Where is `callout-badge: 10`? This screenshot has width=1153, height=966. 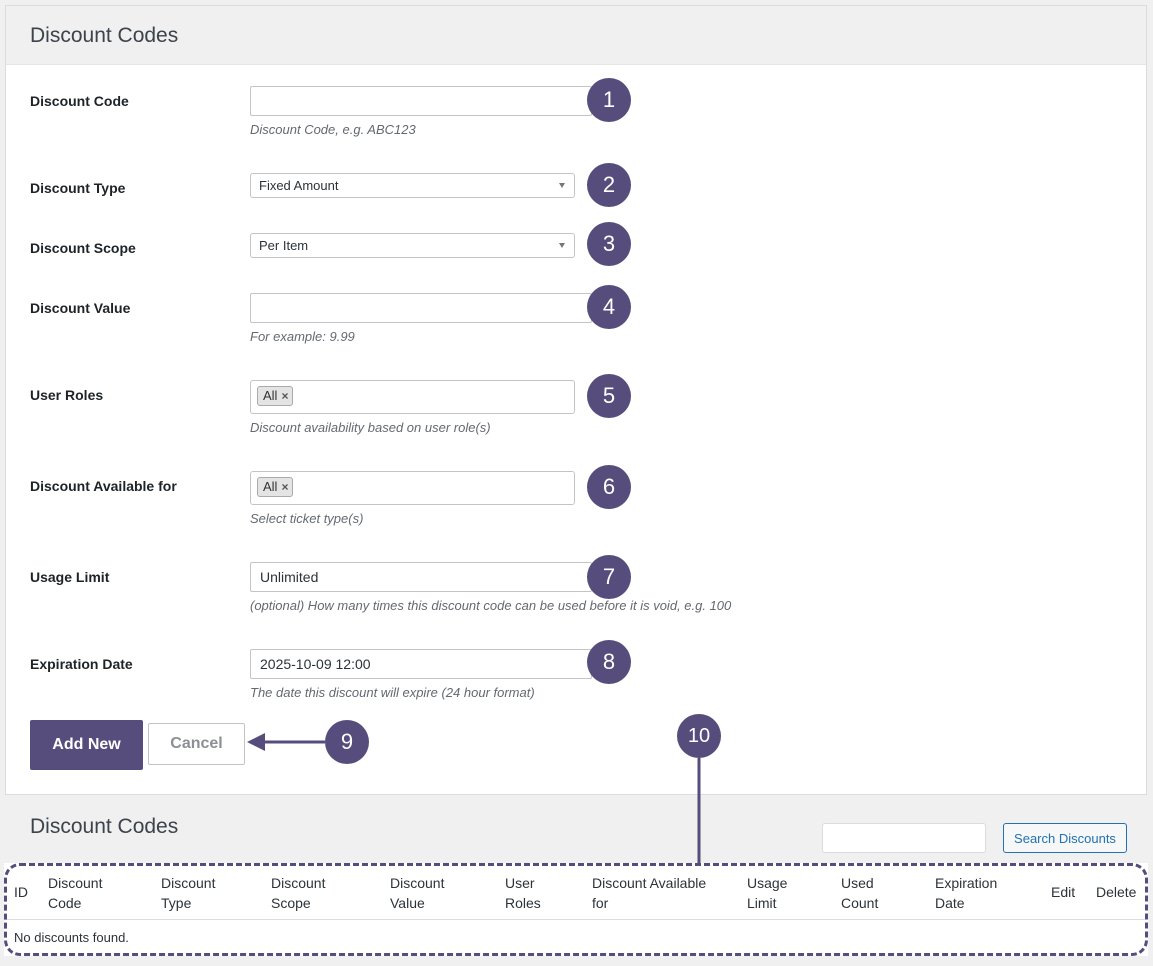
callout-badge: 10 is located at coordinates (699, 736).